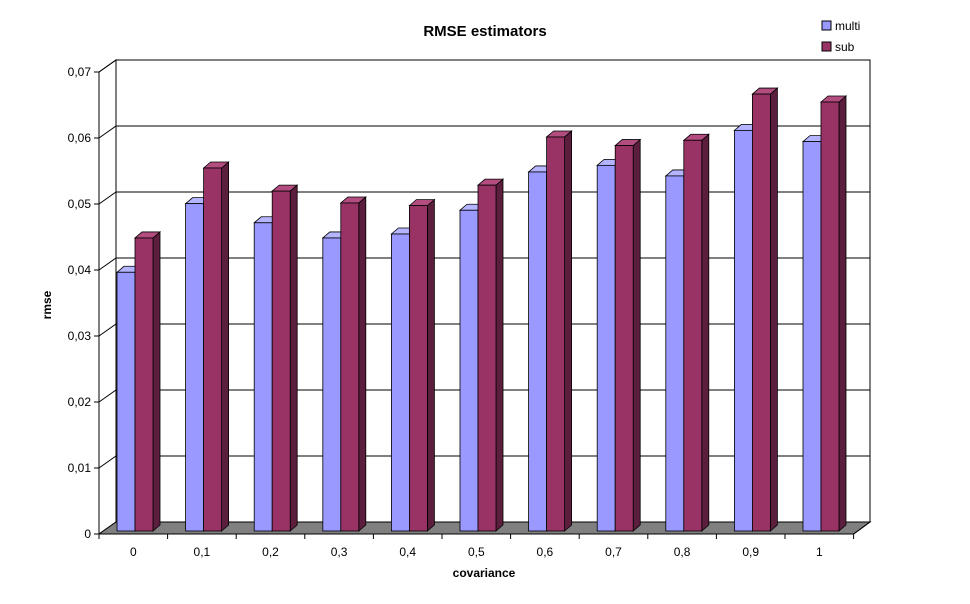  I want to click on y-tick-label: 0,01, so click(80, 468).